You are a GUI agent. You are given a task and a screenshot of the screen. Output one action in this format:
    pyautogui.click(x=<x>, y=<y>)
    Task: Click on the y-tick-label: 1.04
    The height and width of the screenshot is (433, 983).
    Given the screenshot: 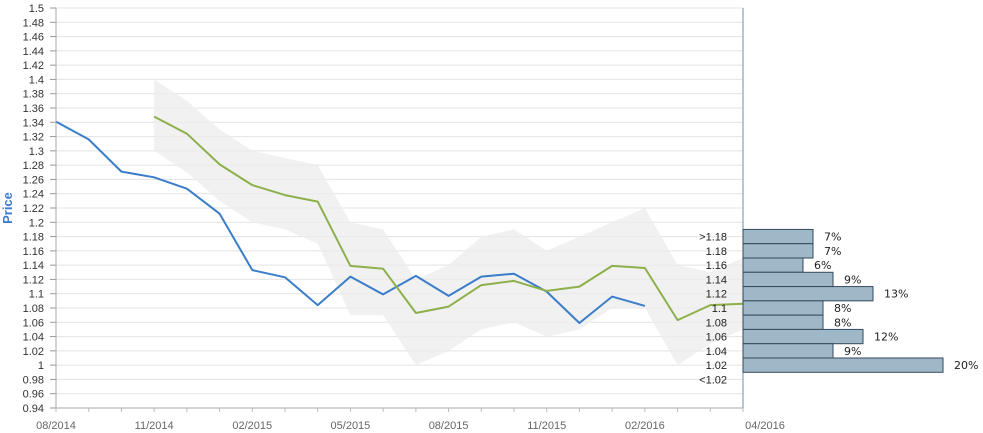 What is the action you would take?
    pyautogui.click(x=33, y=338)
    